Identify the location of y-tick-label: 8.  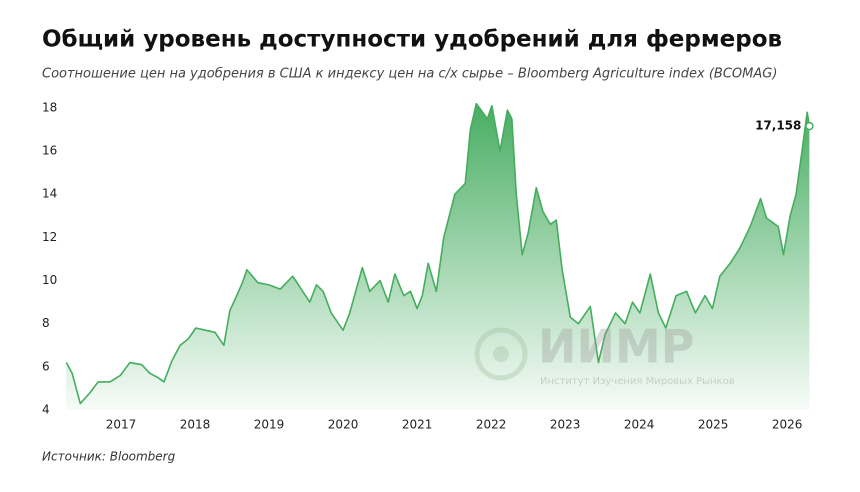
(46, 323).